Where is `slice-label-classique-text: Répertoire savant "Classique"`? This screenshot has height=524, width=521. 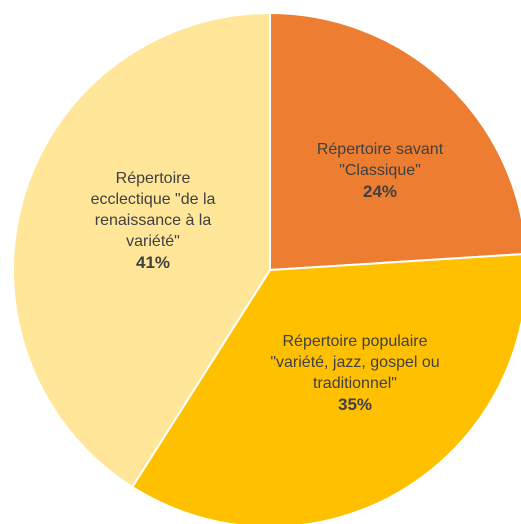 slice-label-classique-text: Répertoire savant "Classique" is located at coordinates (380, 159).